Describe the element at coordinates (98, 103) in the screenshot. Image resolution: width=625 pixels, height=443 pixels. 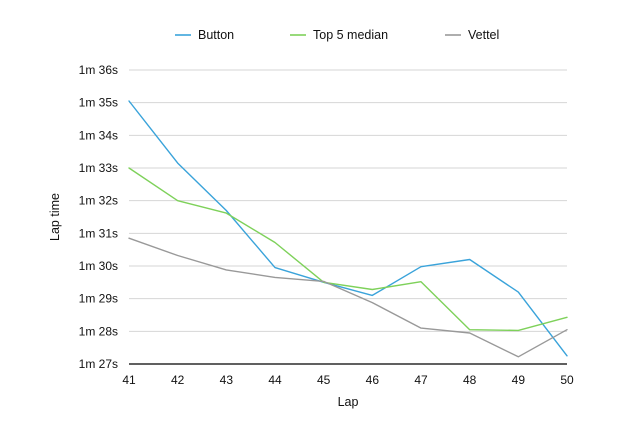
I see `y-tick-label: 1m 35s` at that location.